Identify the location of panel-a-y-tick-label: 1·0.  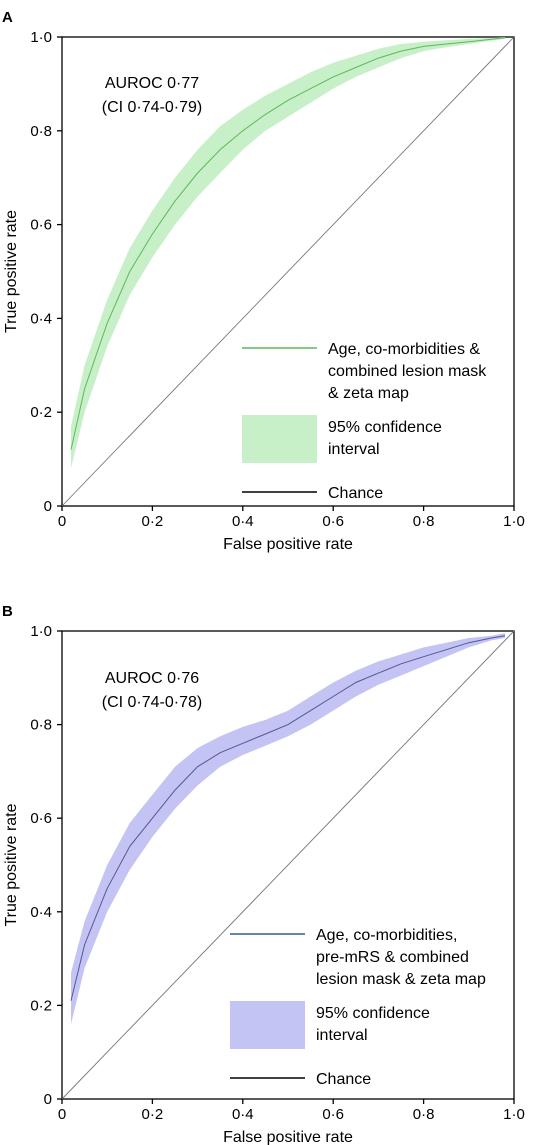
(41, 37).